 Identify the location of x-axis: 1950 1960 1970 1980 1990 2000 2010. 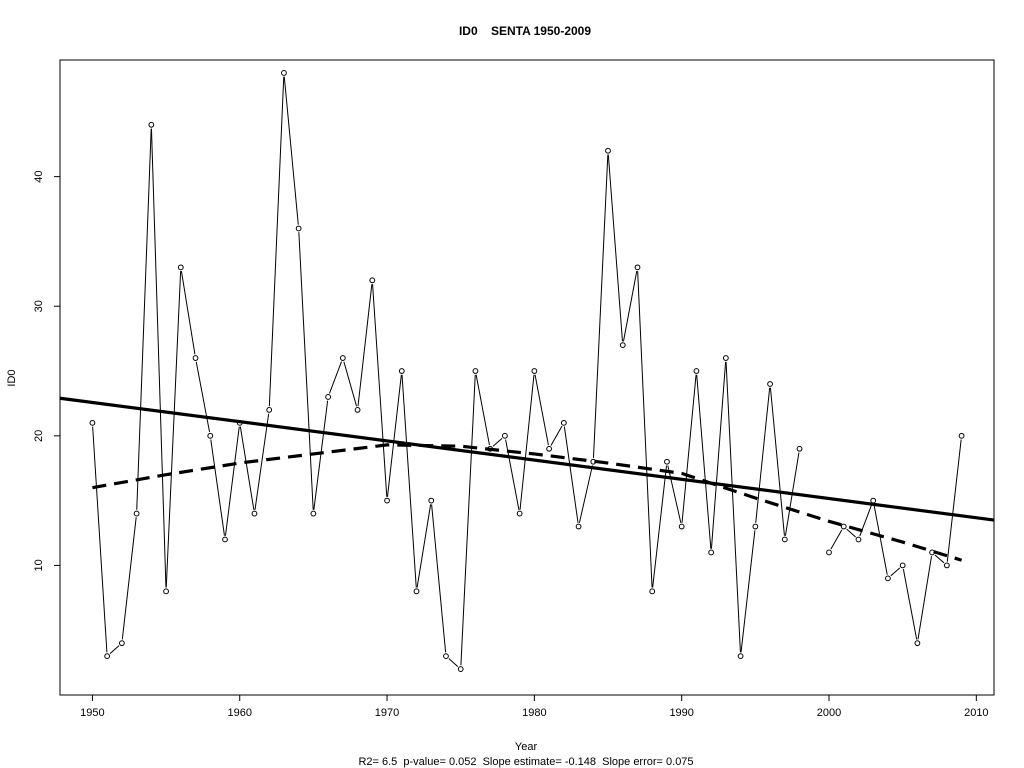
(534, 707).